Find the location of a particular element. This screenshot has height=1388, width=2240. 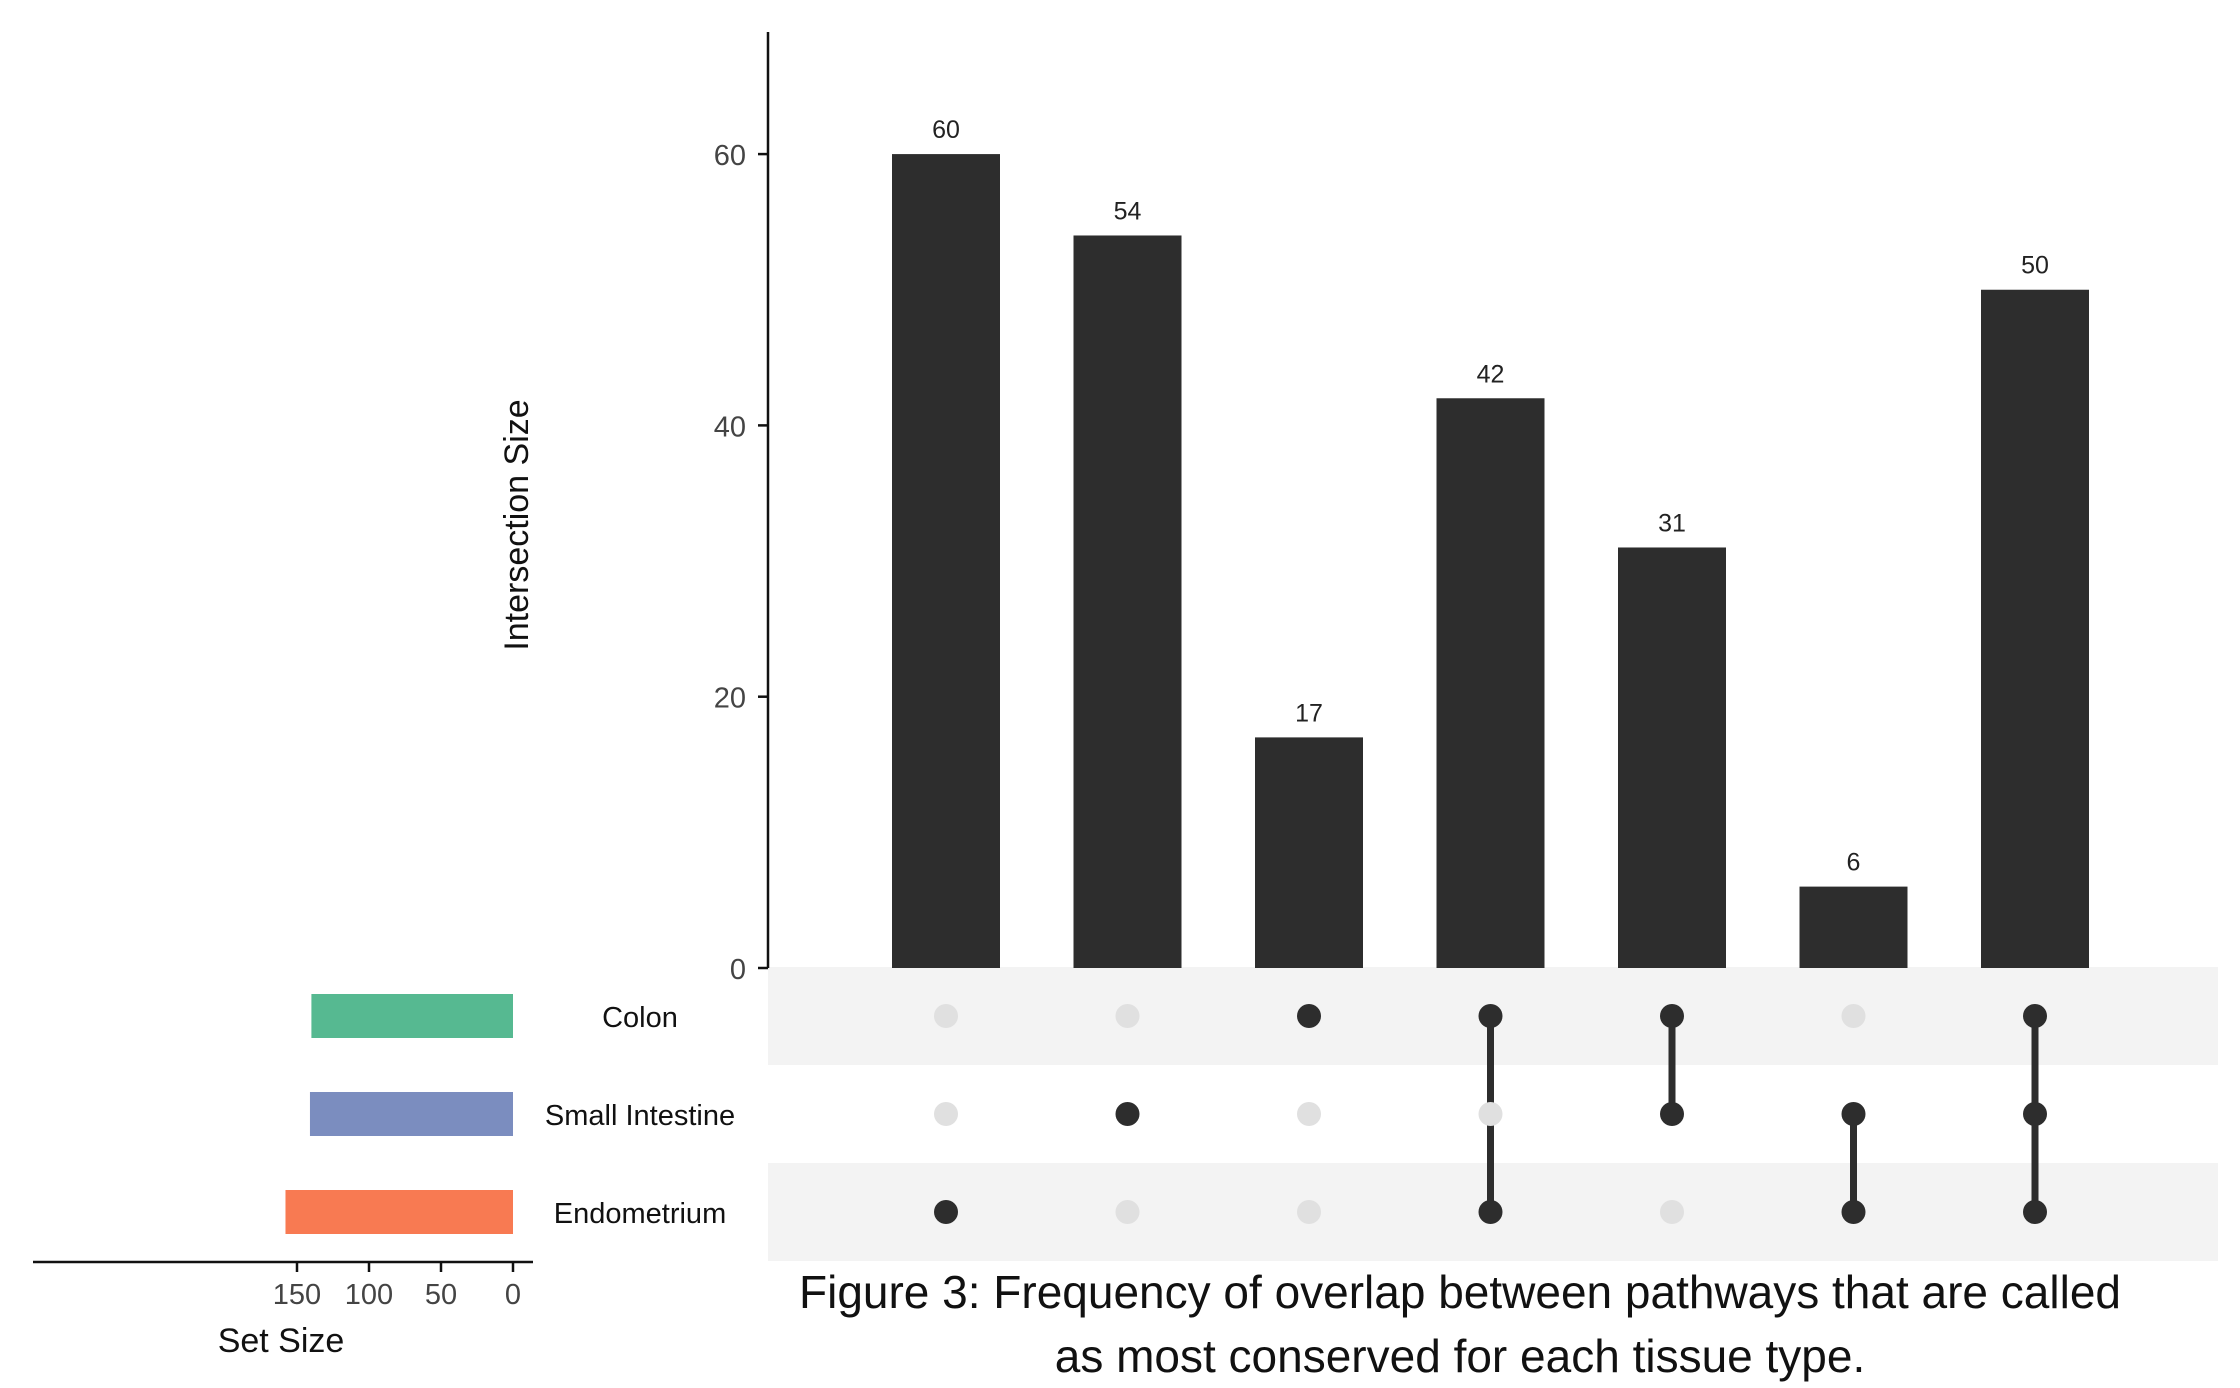

bar-value-label: 31 is located at coordinates (1672, 523).